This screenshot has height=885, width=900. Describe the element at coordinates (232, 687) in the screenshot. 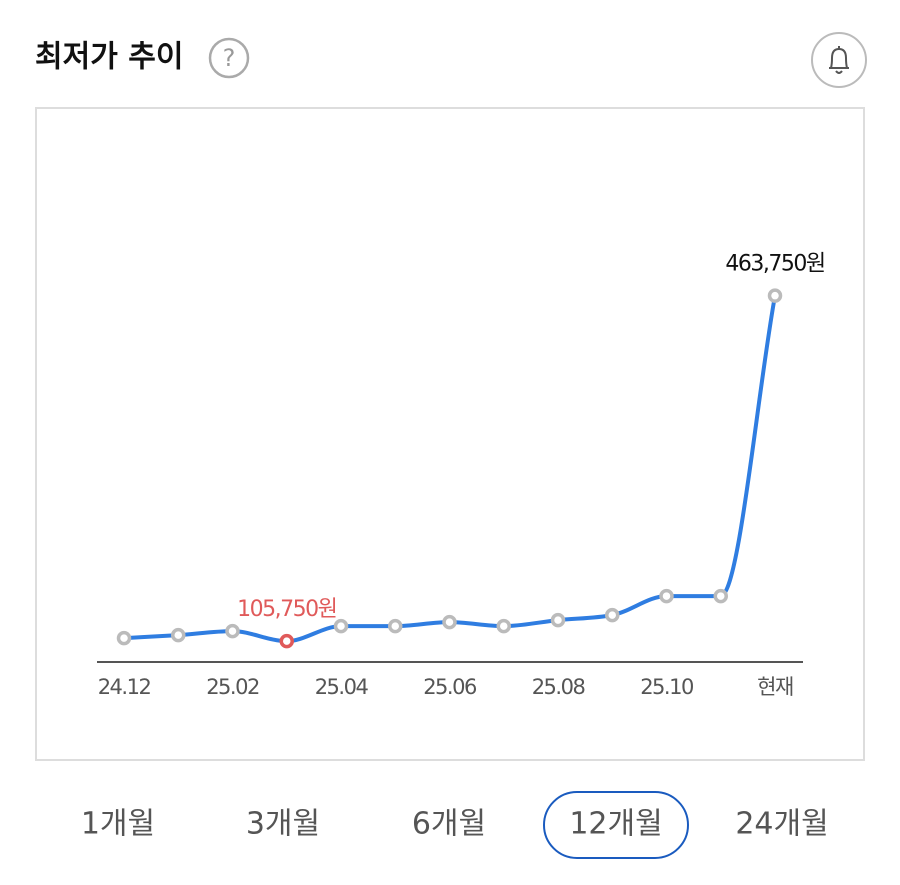

I see `x-tick-label: 25.02` at that location.